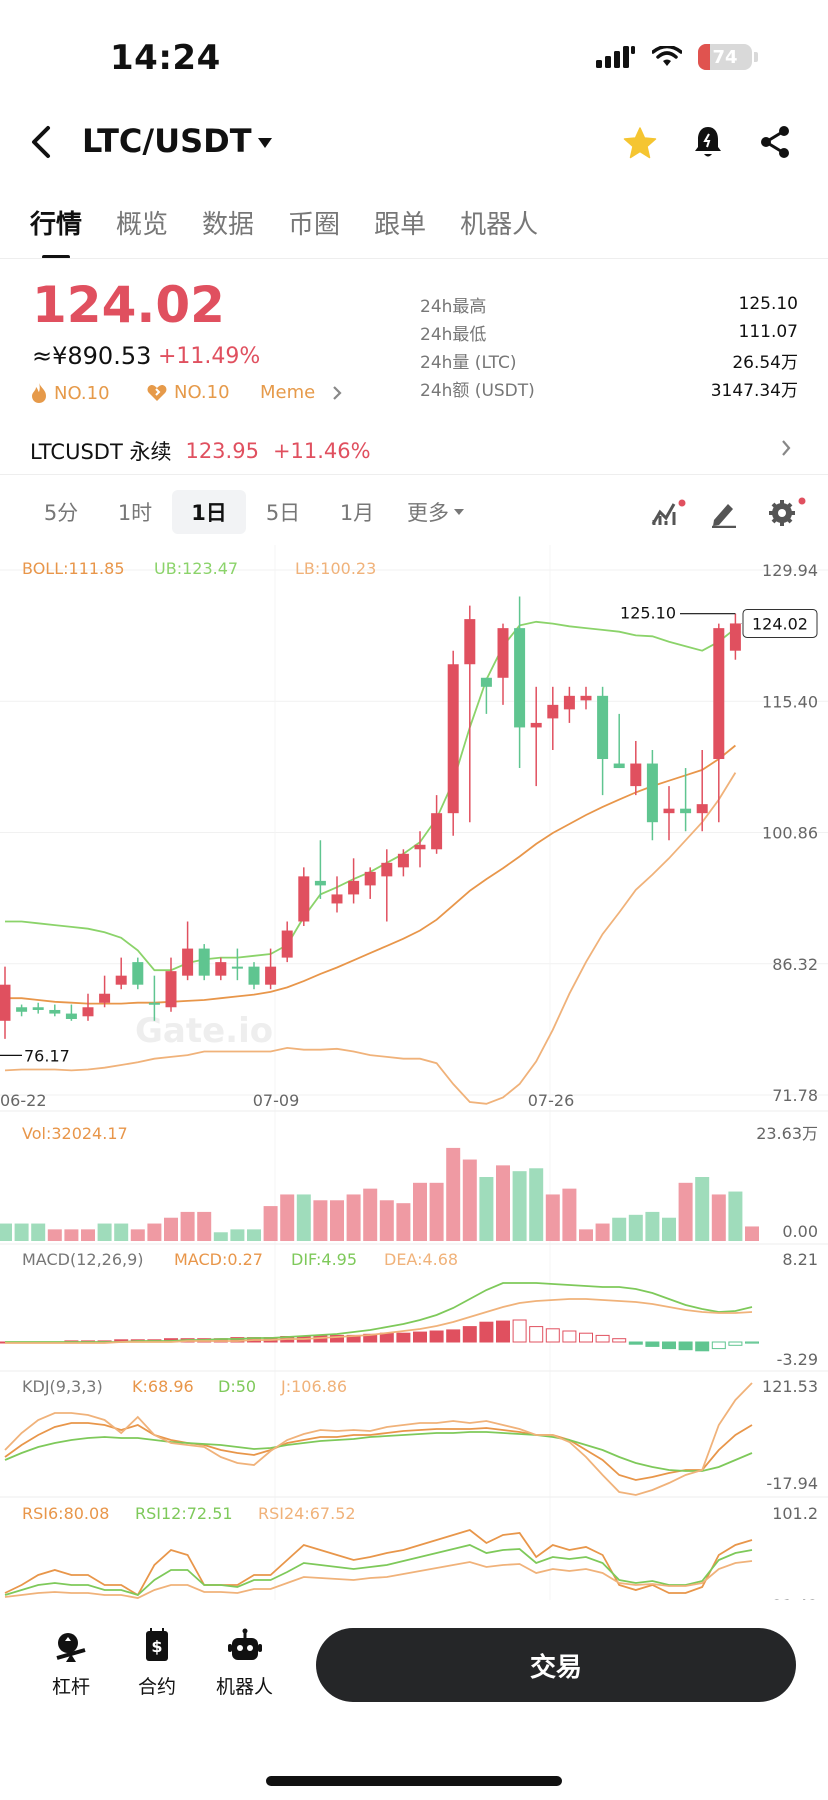 Image resolution: width=828 pixels, height=1800 pixels. I want to click on price-alert-bell-icon, so click(708, 142).